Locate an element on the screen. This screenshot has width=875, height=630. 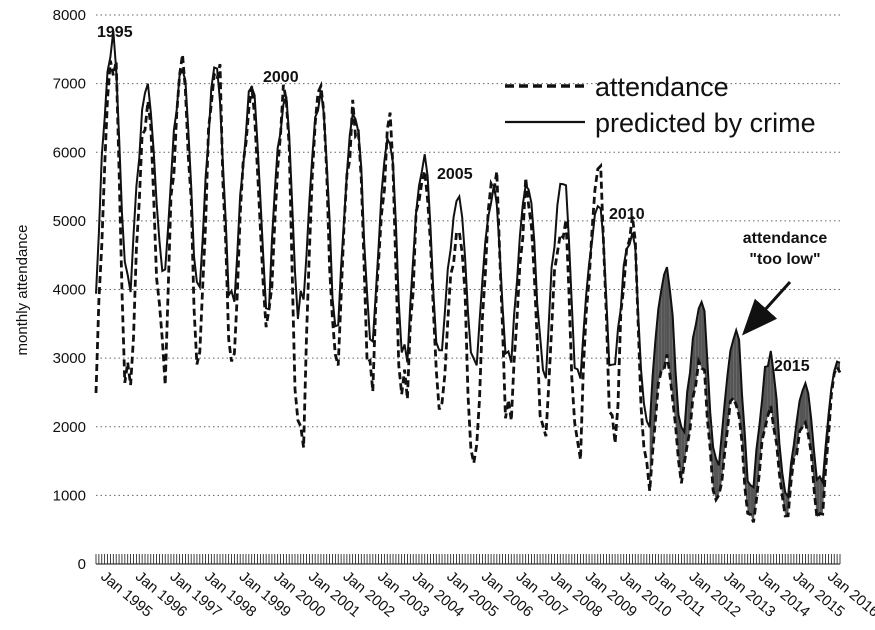
y-tick-label: 0 is located at coordinates (82, 564).